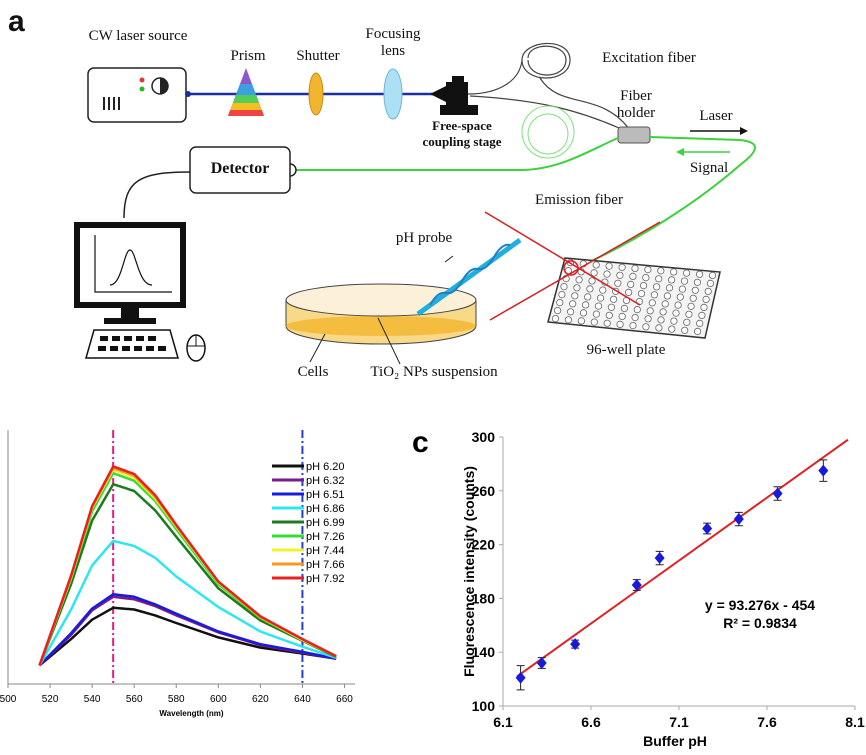 This screenshot has width=866, height=755. I want to click on x-tick-label: 540, so click(92, 699).